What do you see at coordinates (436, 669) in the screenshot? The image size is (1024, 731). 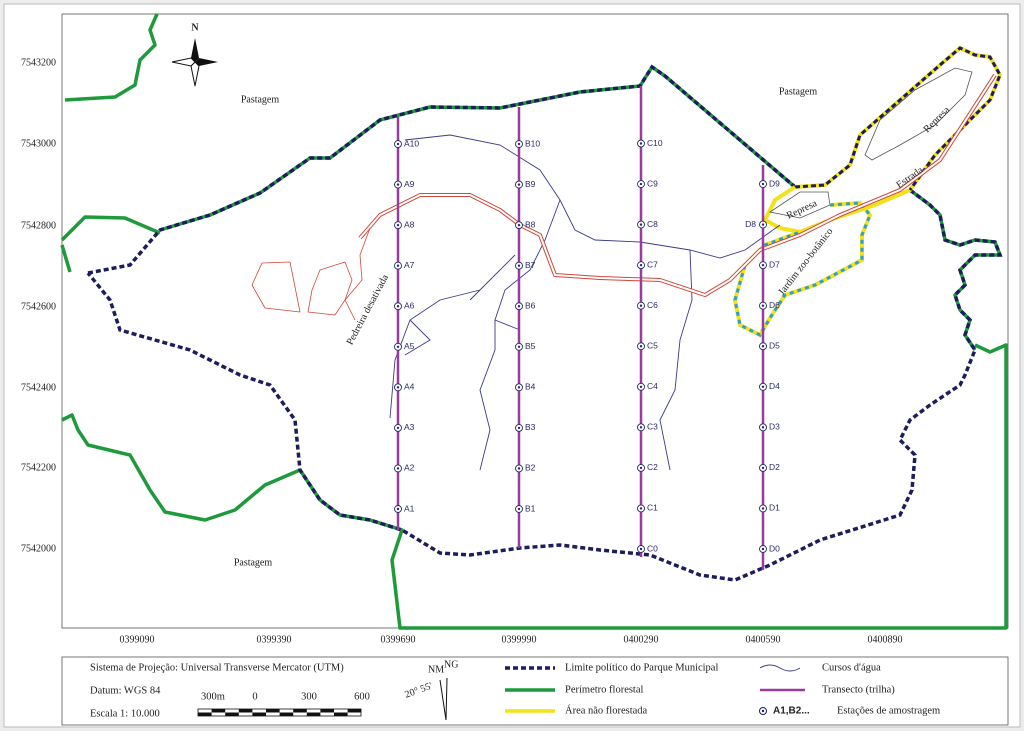 I see `nm-label: NM` at bounding box center [436, 669].